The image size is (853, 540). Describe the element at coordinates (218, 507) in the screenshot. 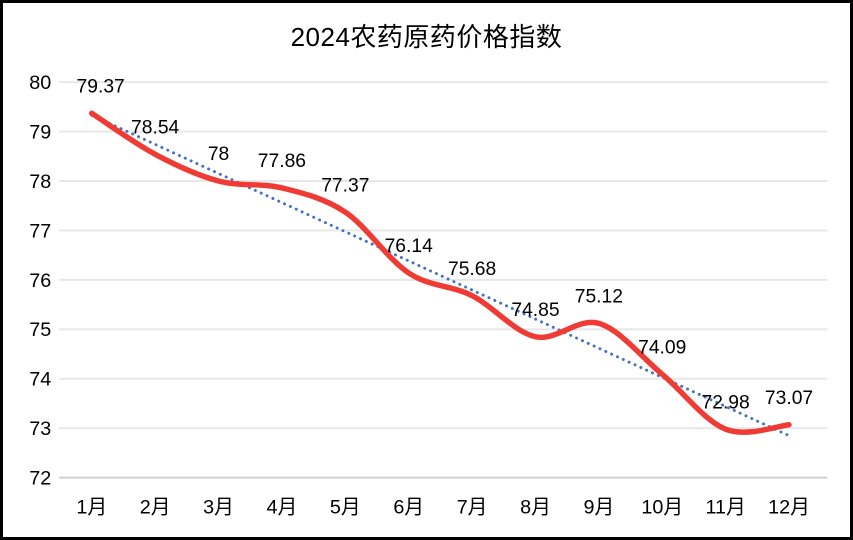

I see `x-tick-label: 3月` at that location.